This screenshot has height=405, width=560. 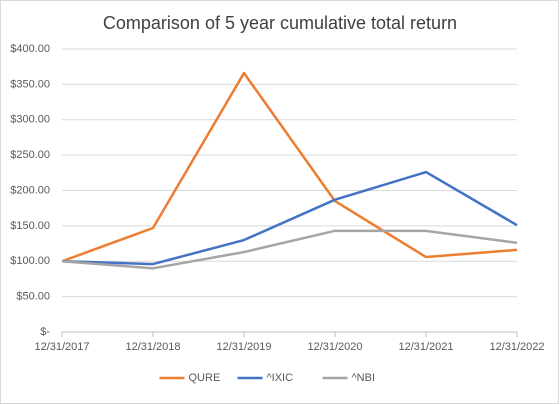 I want to click on x-tick-label: 12/31/2020, so click(x=334, y=347).